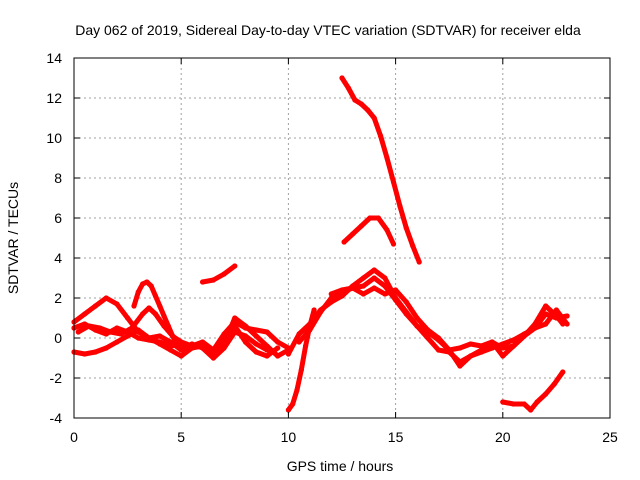 The width and height of the screenshot is (640, 480). I want to click on x-tick-label: 20, so click(503, 437).